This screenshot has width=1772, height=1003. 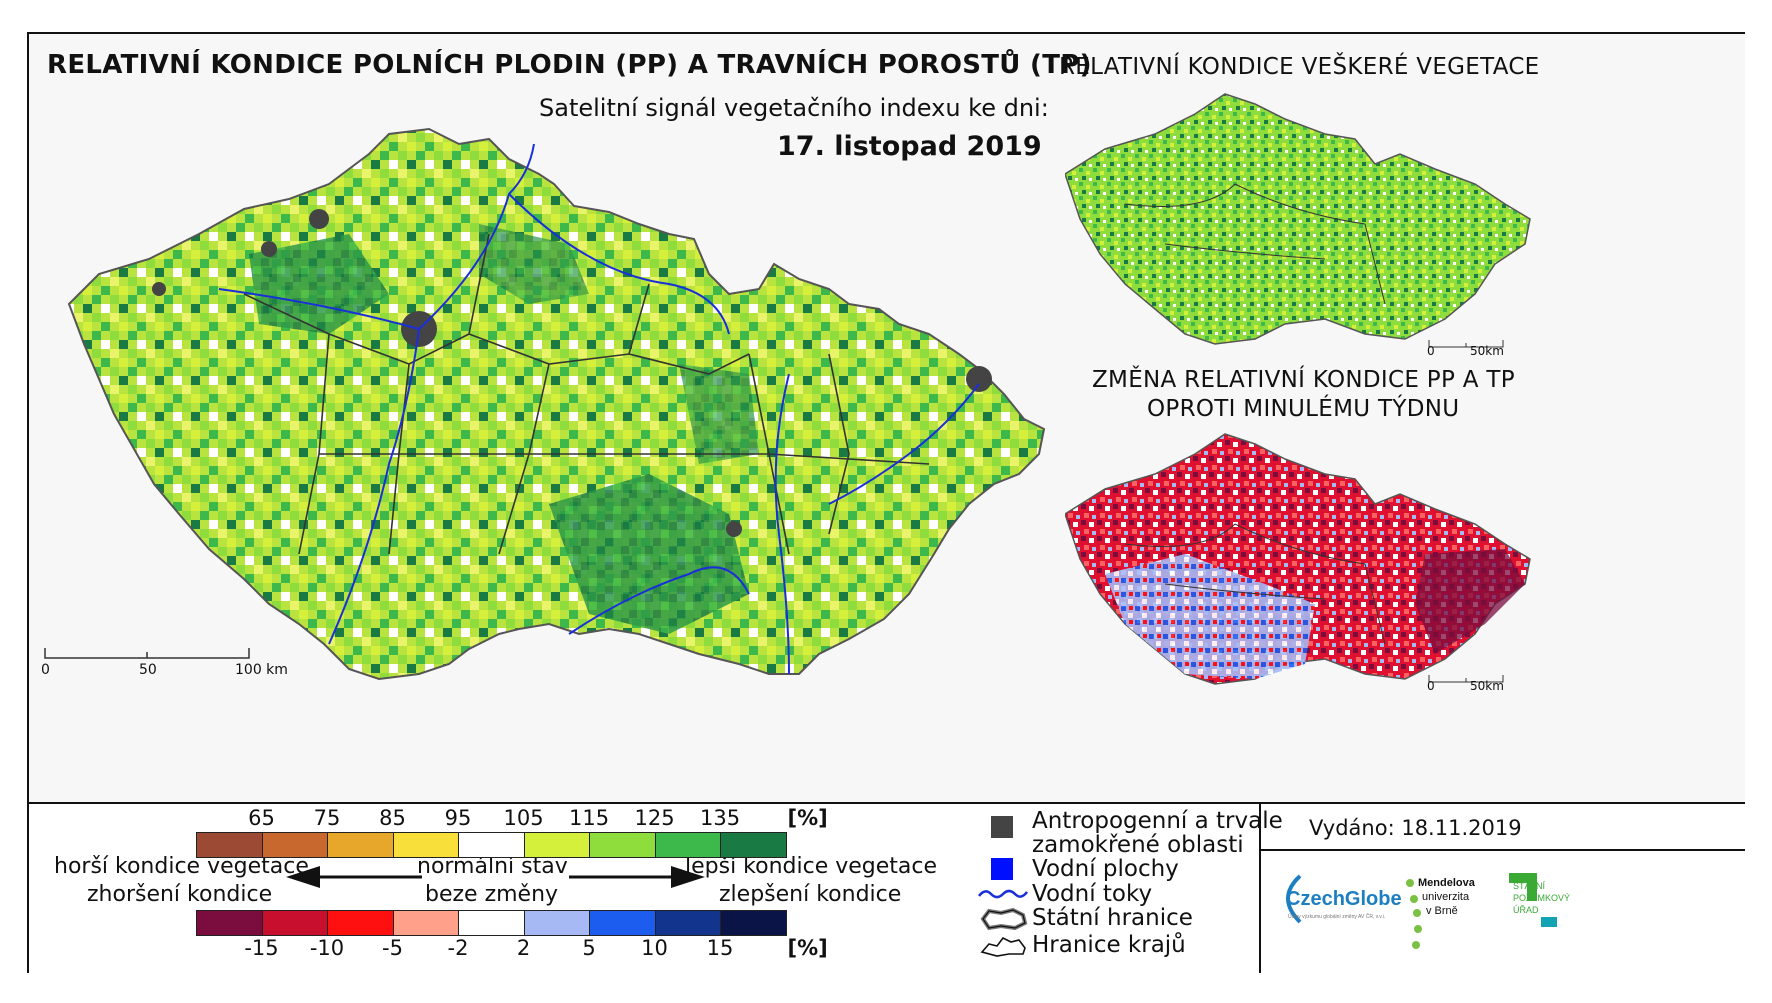 I want to click on spu-text-3: ÚŘAD, so click(x=1526, y=910).